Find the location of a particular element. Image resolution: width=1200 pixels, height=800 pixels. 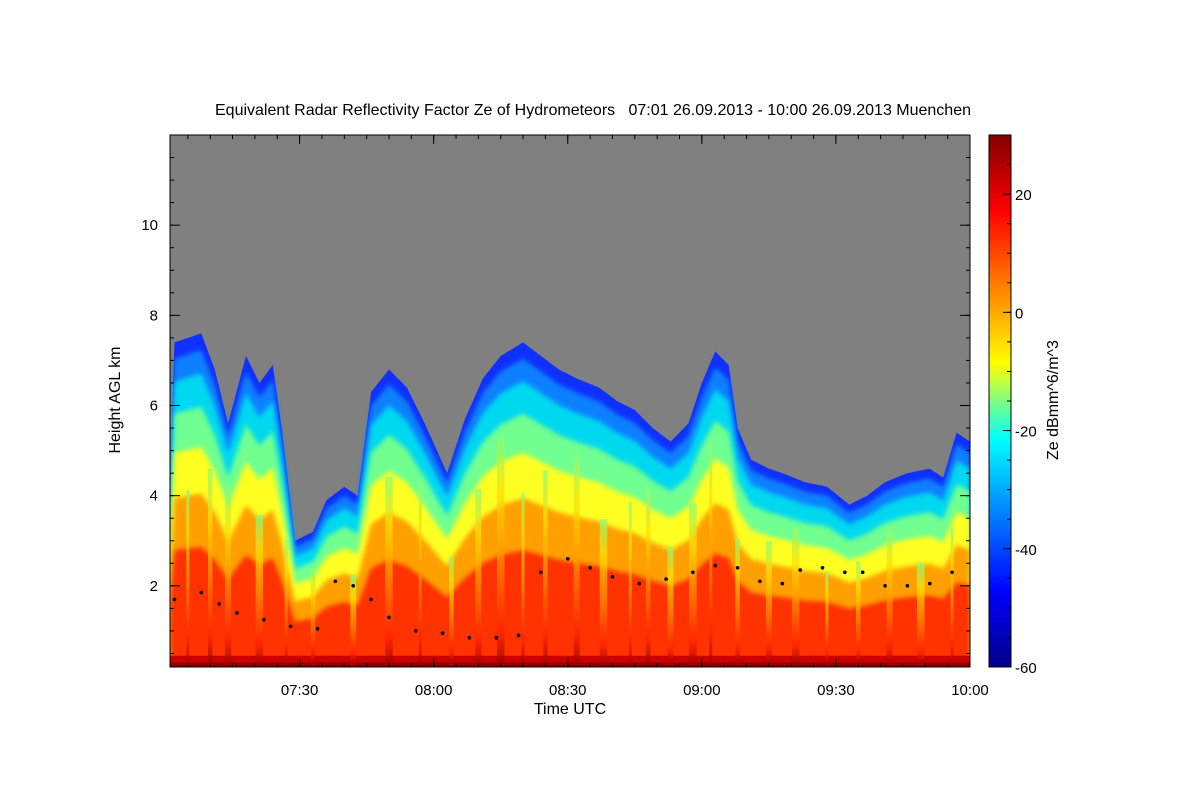

x-tick-label: 08:00 is located at coordinates (434, 690).